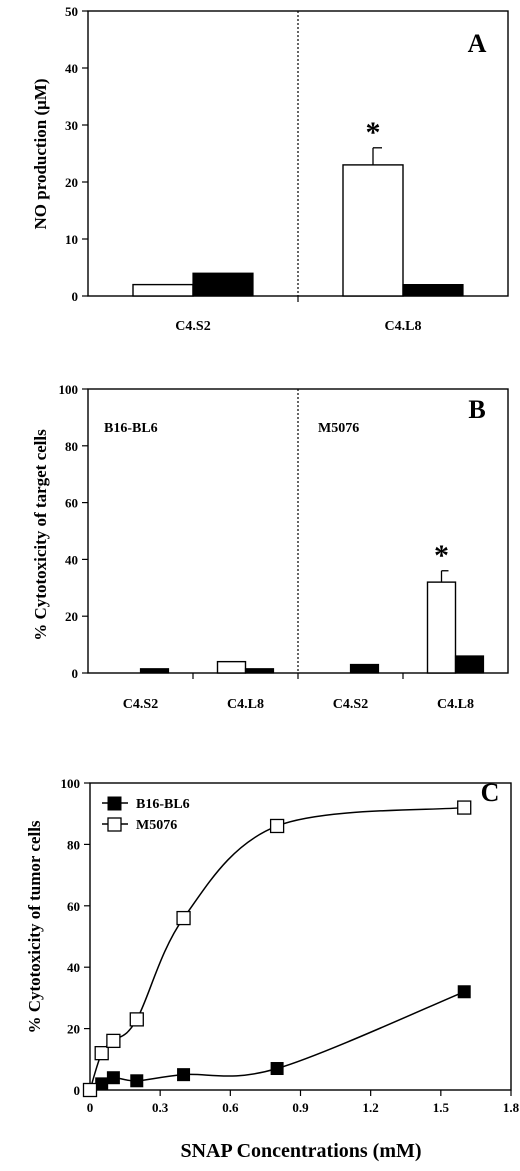 Image resolution: width=520 pixels, height=1171 pixels. What do you see at coordinates (71, 239) in the screenshot?
I see `y-tick-label: 10` at bounding box center [71, 239].